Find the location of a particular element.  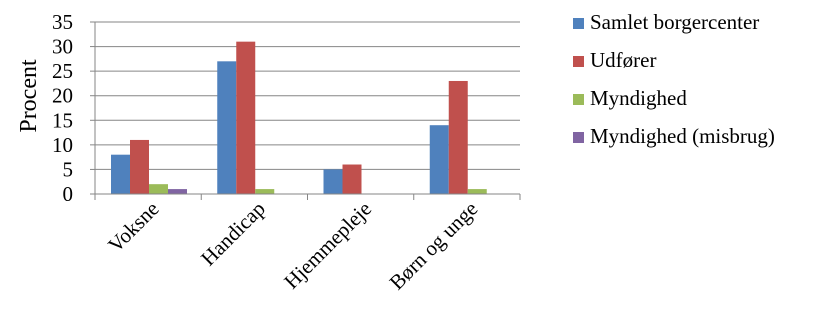

y-tick-label: 5 is located at coordinates (68, 169).